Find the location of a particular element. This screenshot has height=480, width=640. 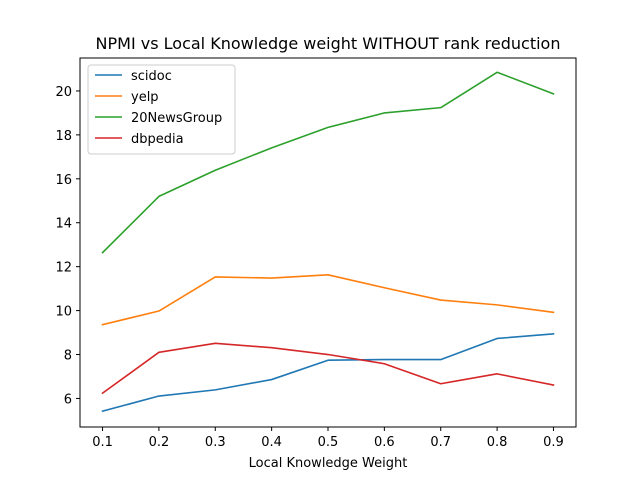

x-tick-label: 0.9 is located at coordinates (553, 442).